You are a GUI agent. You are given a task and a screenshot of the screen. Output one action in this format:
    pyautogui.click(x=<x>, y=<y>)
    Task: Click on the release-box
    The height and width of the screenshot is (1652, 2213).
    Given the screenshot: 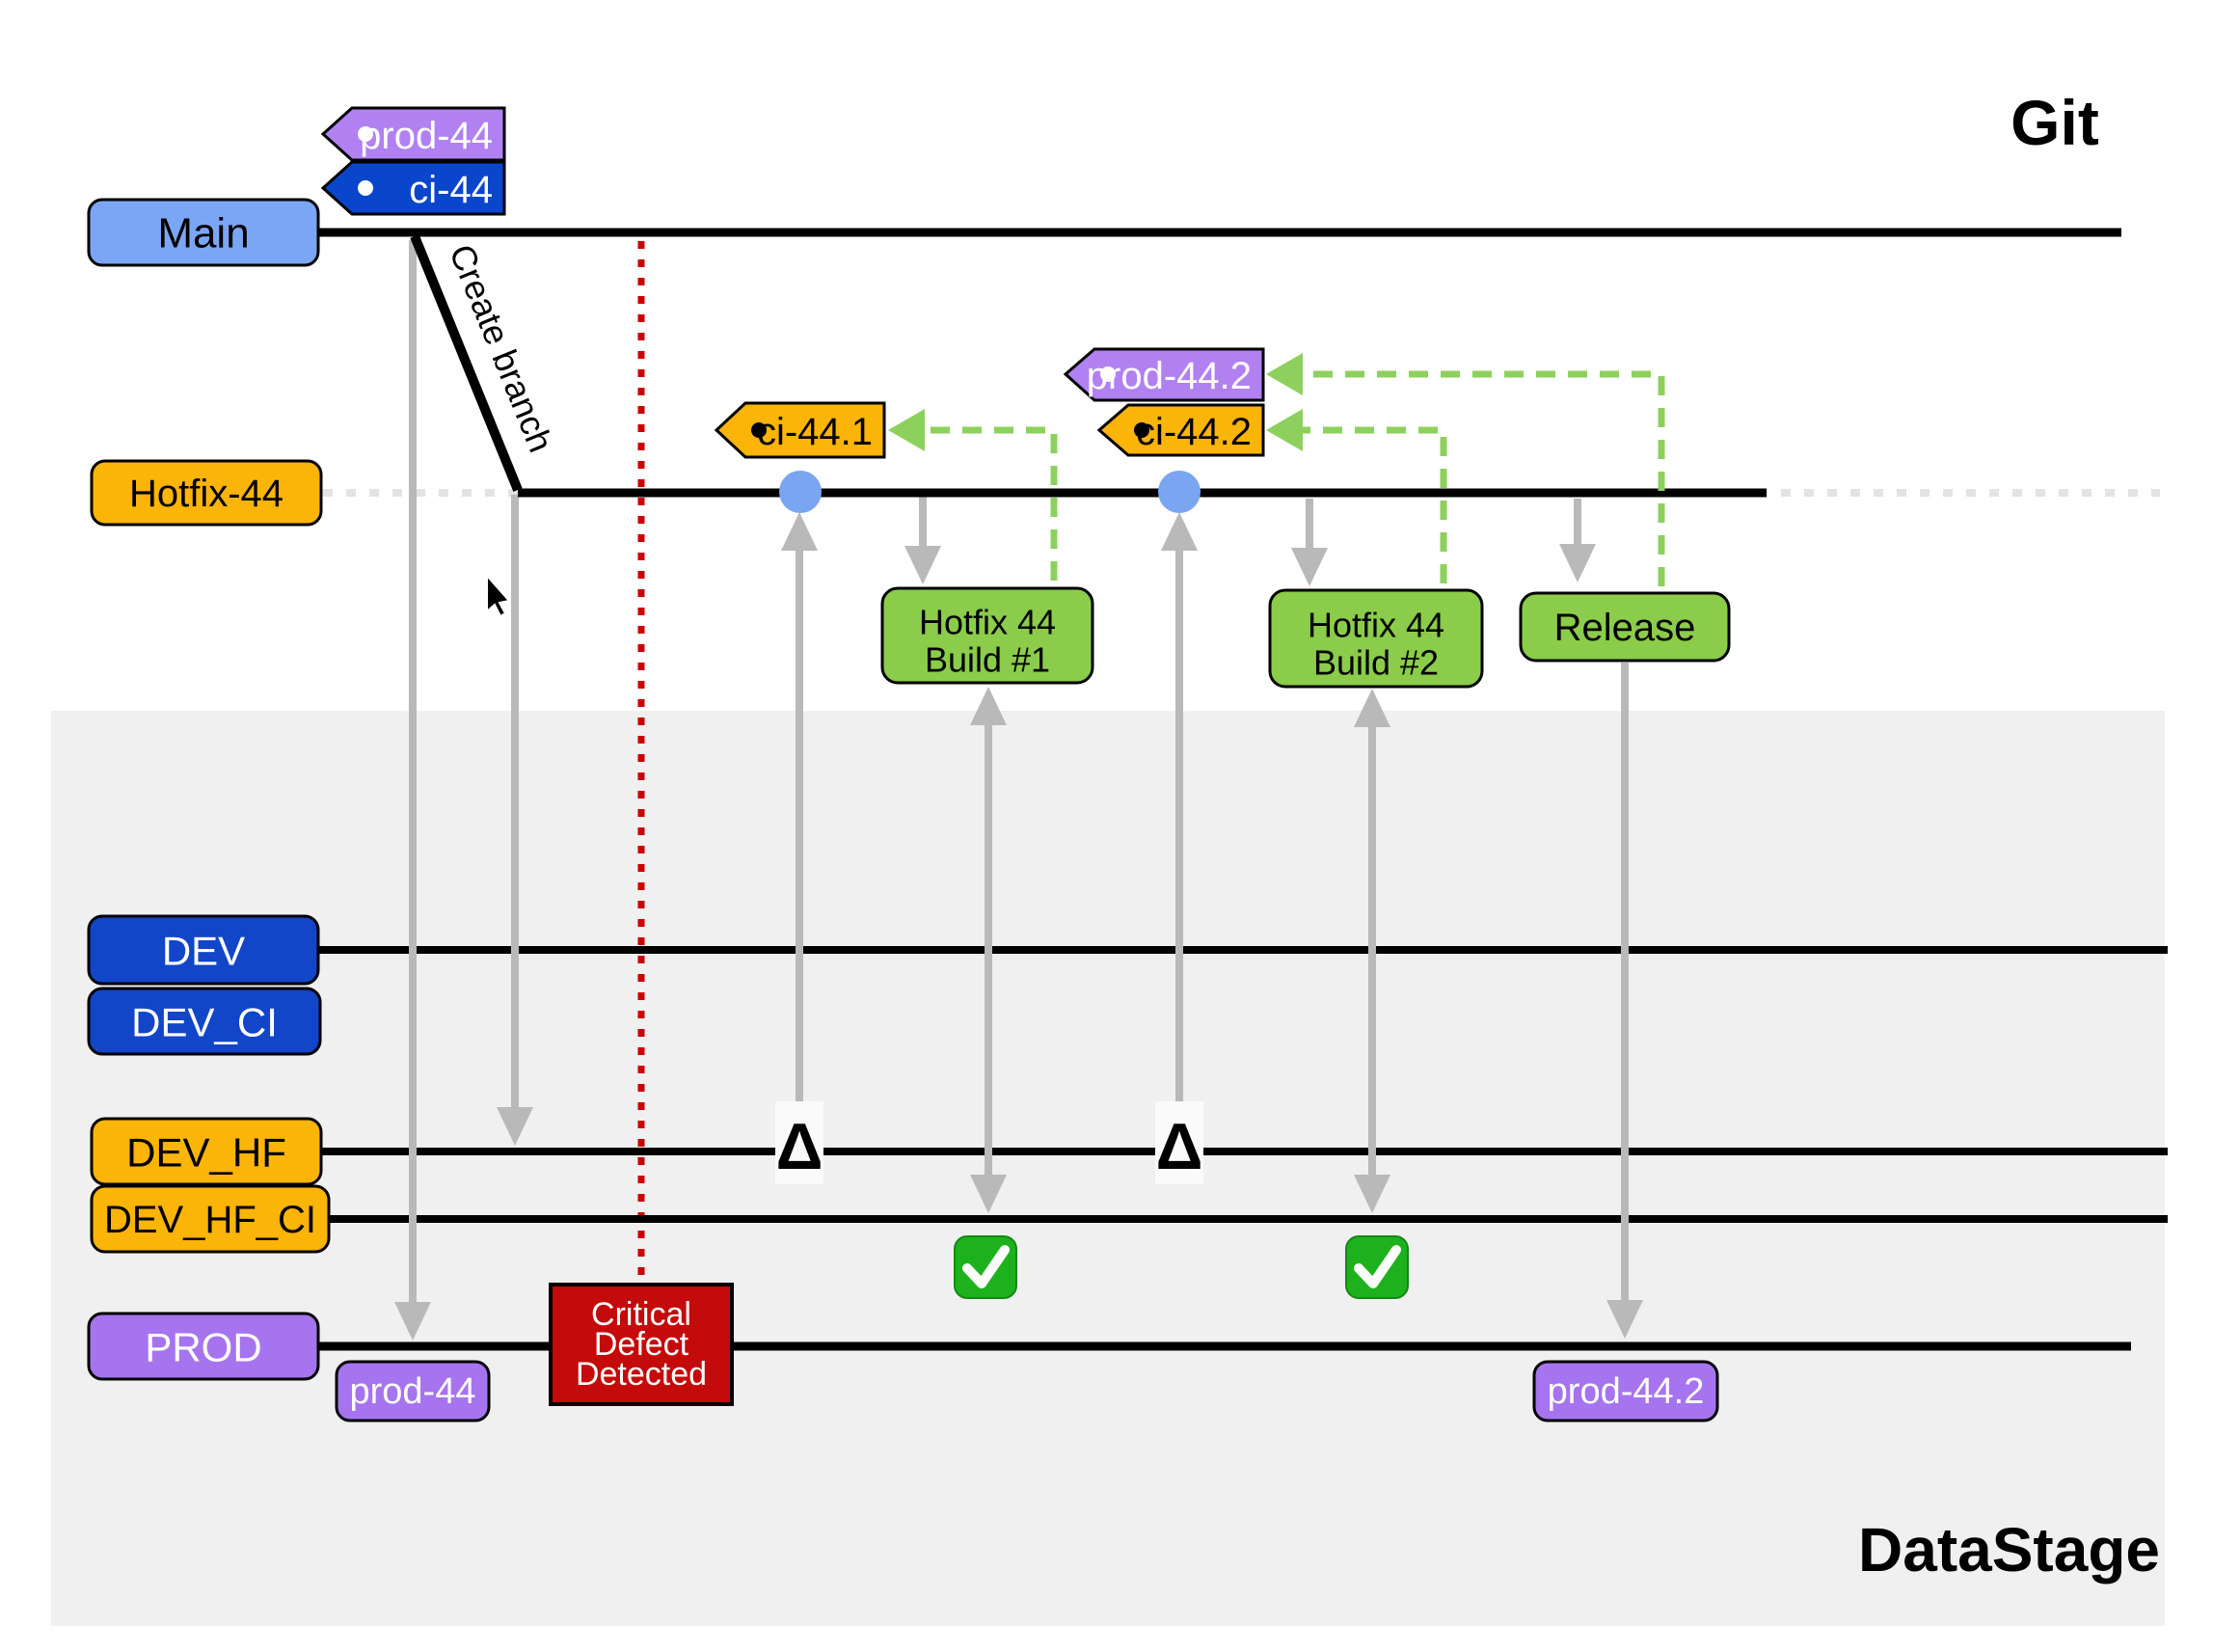 What is the action you would take?
    pyautogui.click(x=1625, y=627)
    